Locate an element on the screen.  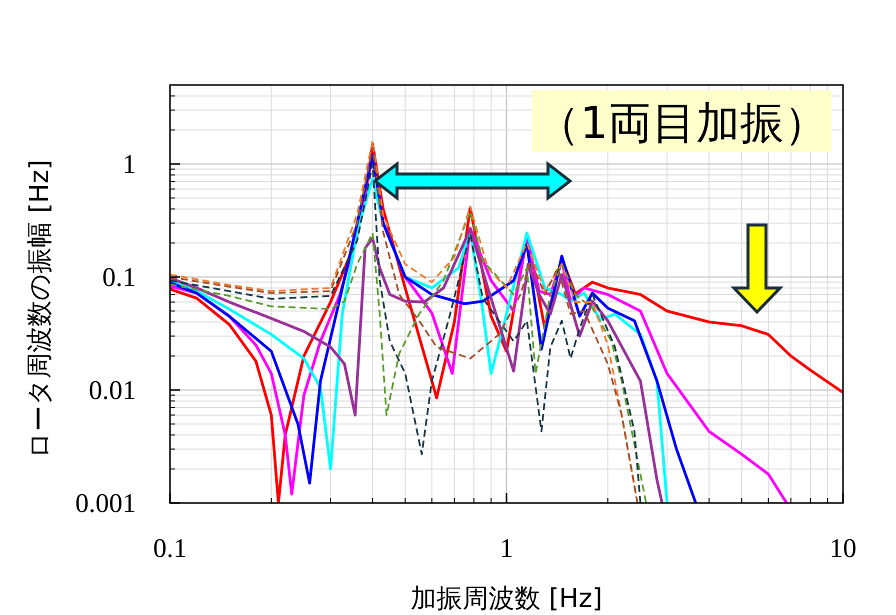
y-tick-label: 1 is located at coordinates (129, 163).